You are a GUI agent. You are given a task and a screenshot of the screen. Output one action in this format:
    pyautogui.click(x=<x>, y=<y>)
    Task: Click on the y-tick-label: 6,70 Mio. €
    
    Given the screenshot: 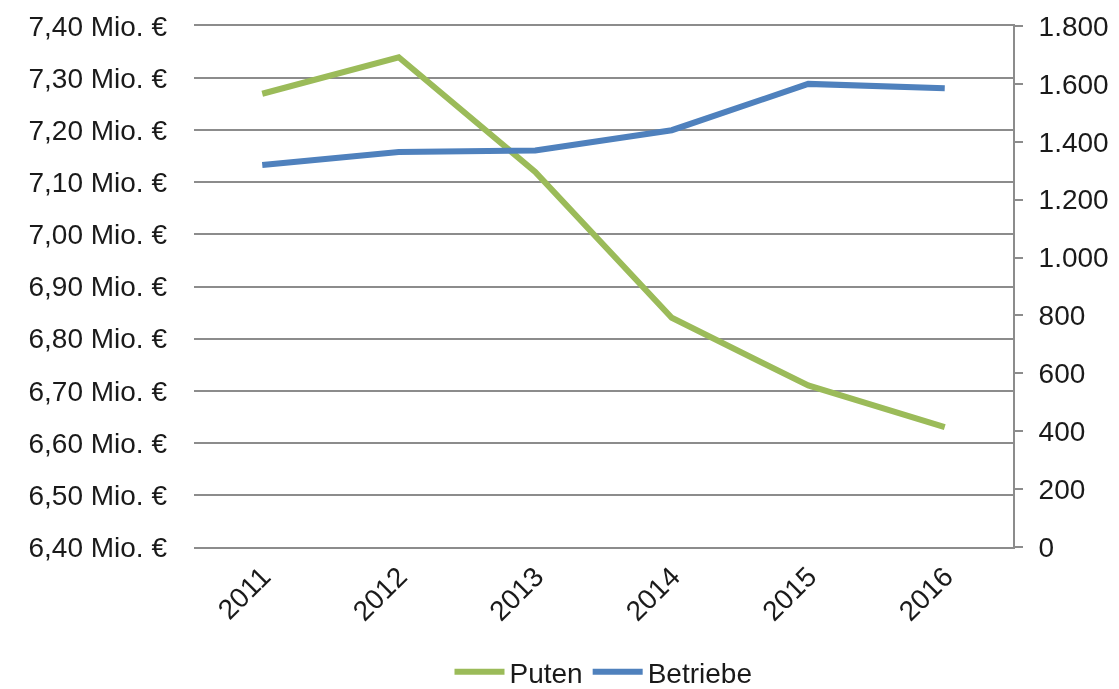 What is the action you would take?
    pyautogui.click(x=98, y=391)
    